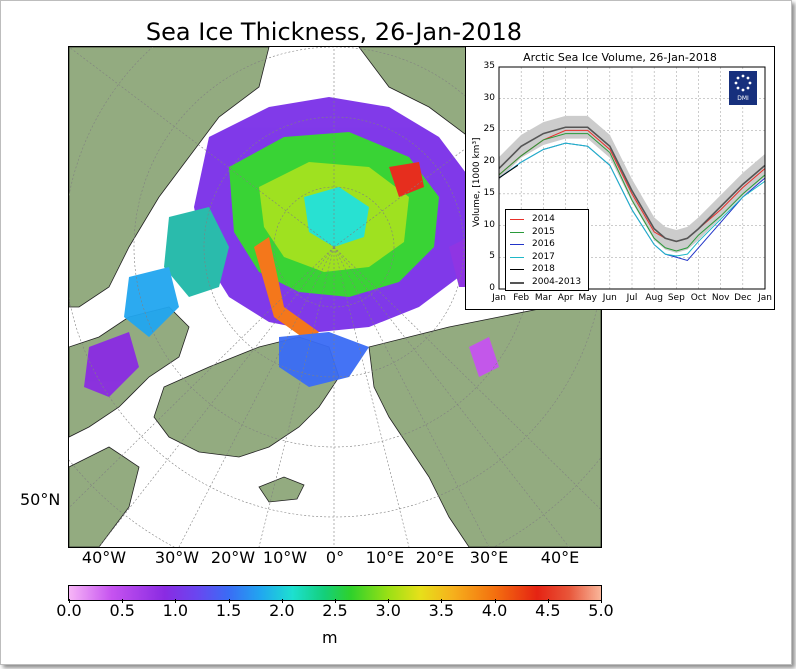 The height and width of the screenshot is (669, 796). Describe the element at coordinates (676, 298) in the screenshot. I see `x-tick-label: Sep` at that location.